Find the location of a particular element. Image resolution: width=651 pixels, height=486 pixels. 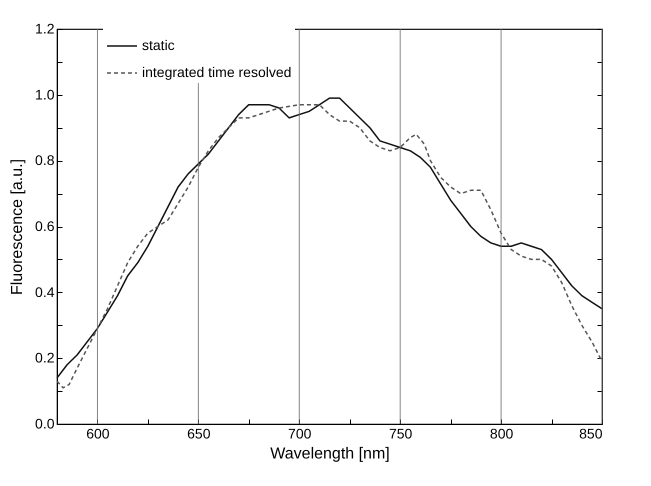

legend-label: static is located at coordinates (158, 45).